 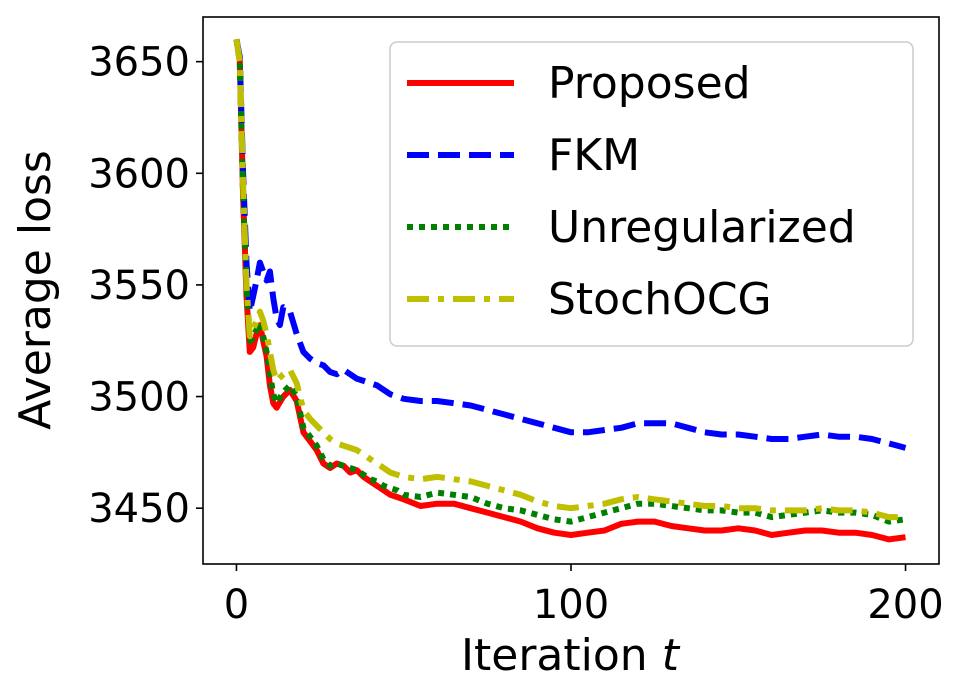 What do you see at coordinates (139, 286) in the screenshot?
I see `y-tick-label: 3550` at bounding box center [139, 286].